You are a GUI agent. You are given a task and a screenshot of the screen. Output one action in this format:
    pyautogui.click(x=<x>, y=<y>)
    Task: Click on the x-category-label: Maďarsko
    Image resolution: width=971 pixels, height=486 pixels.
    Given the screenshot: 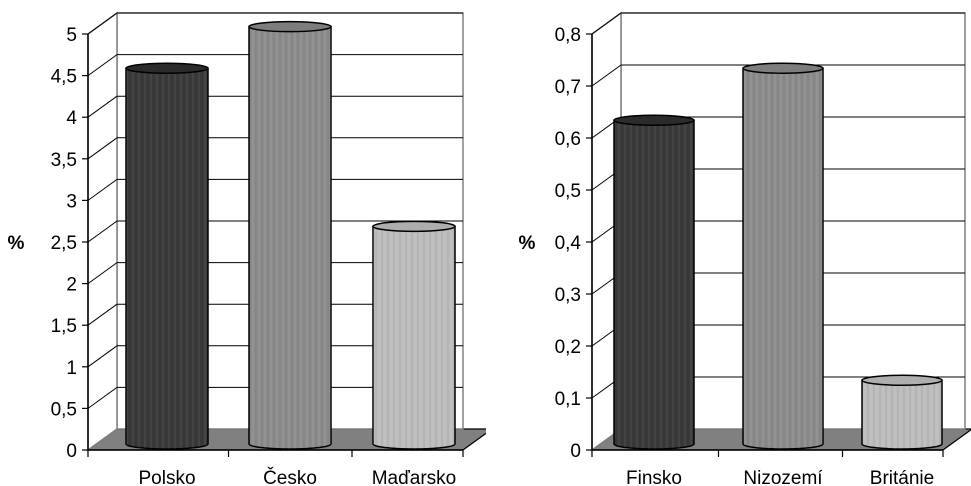 What is the action you would take?
    pyautogui.click(x=414, y=477)
    